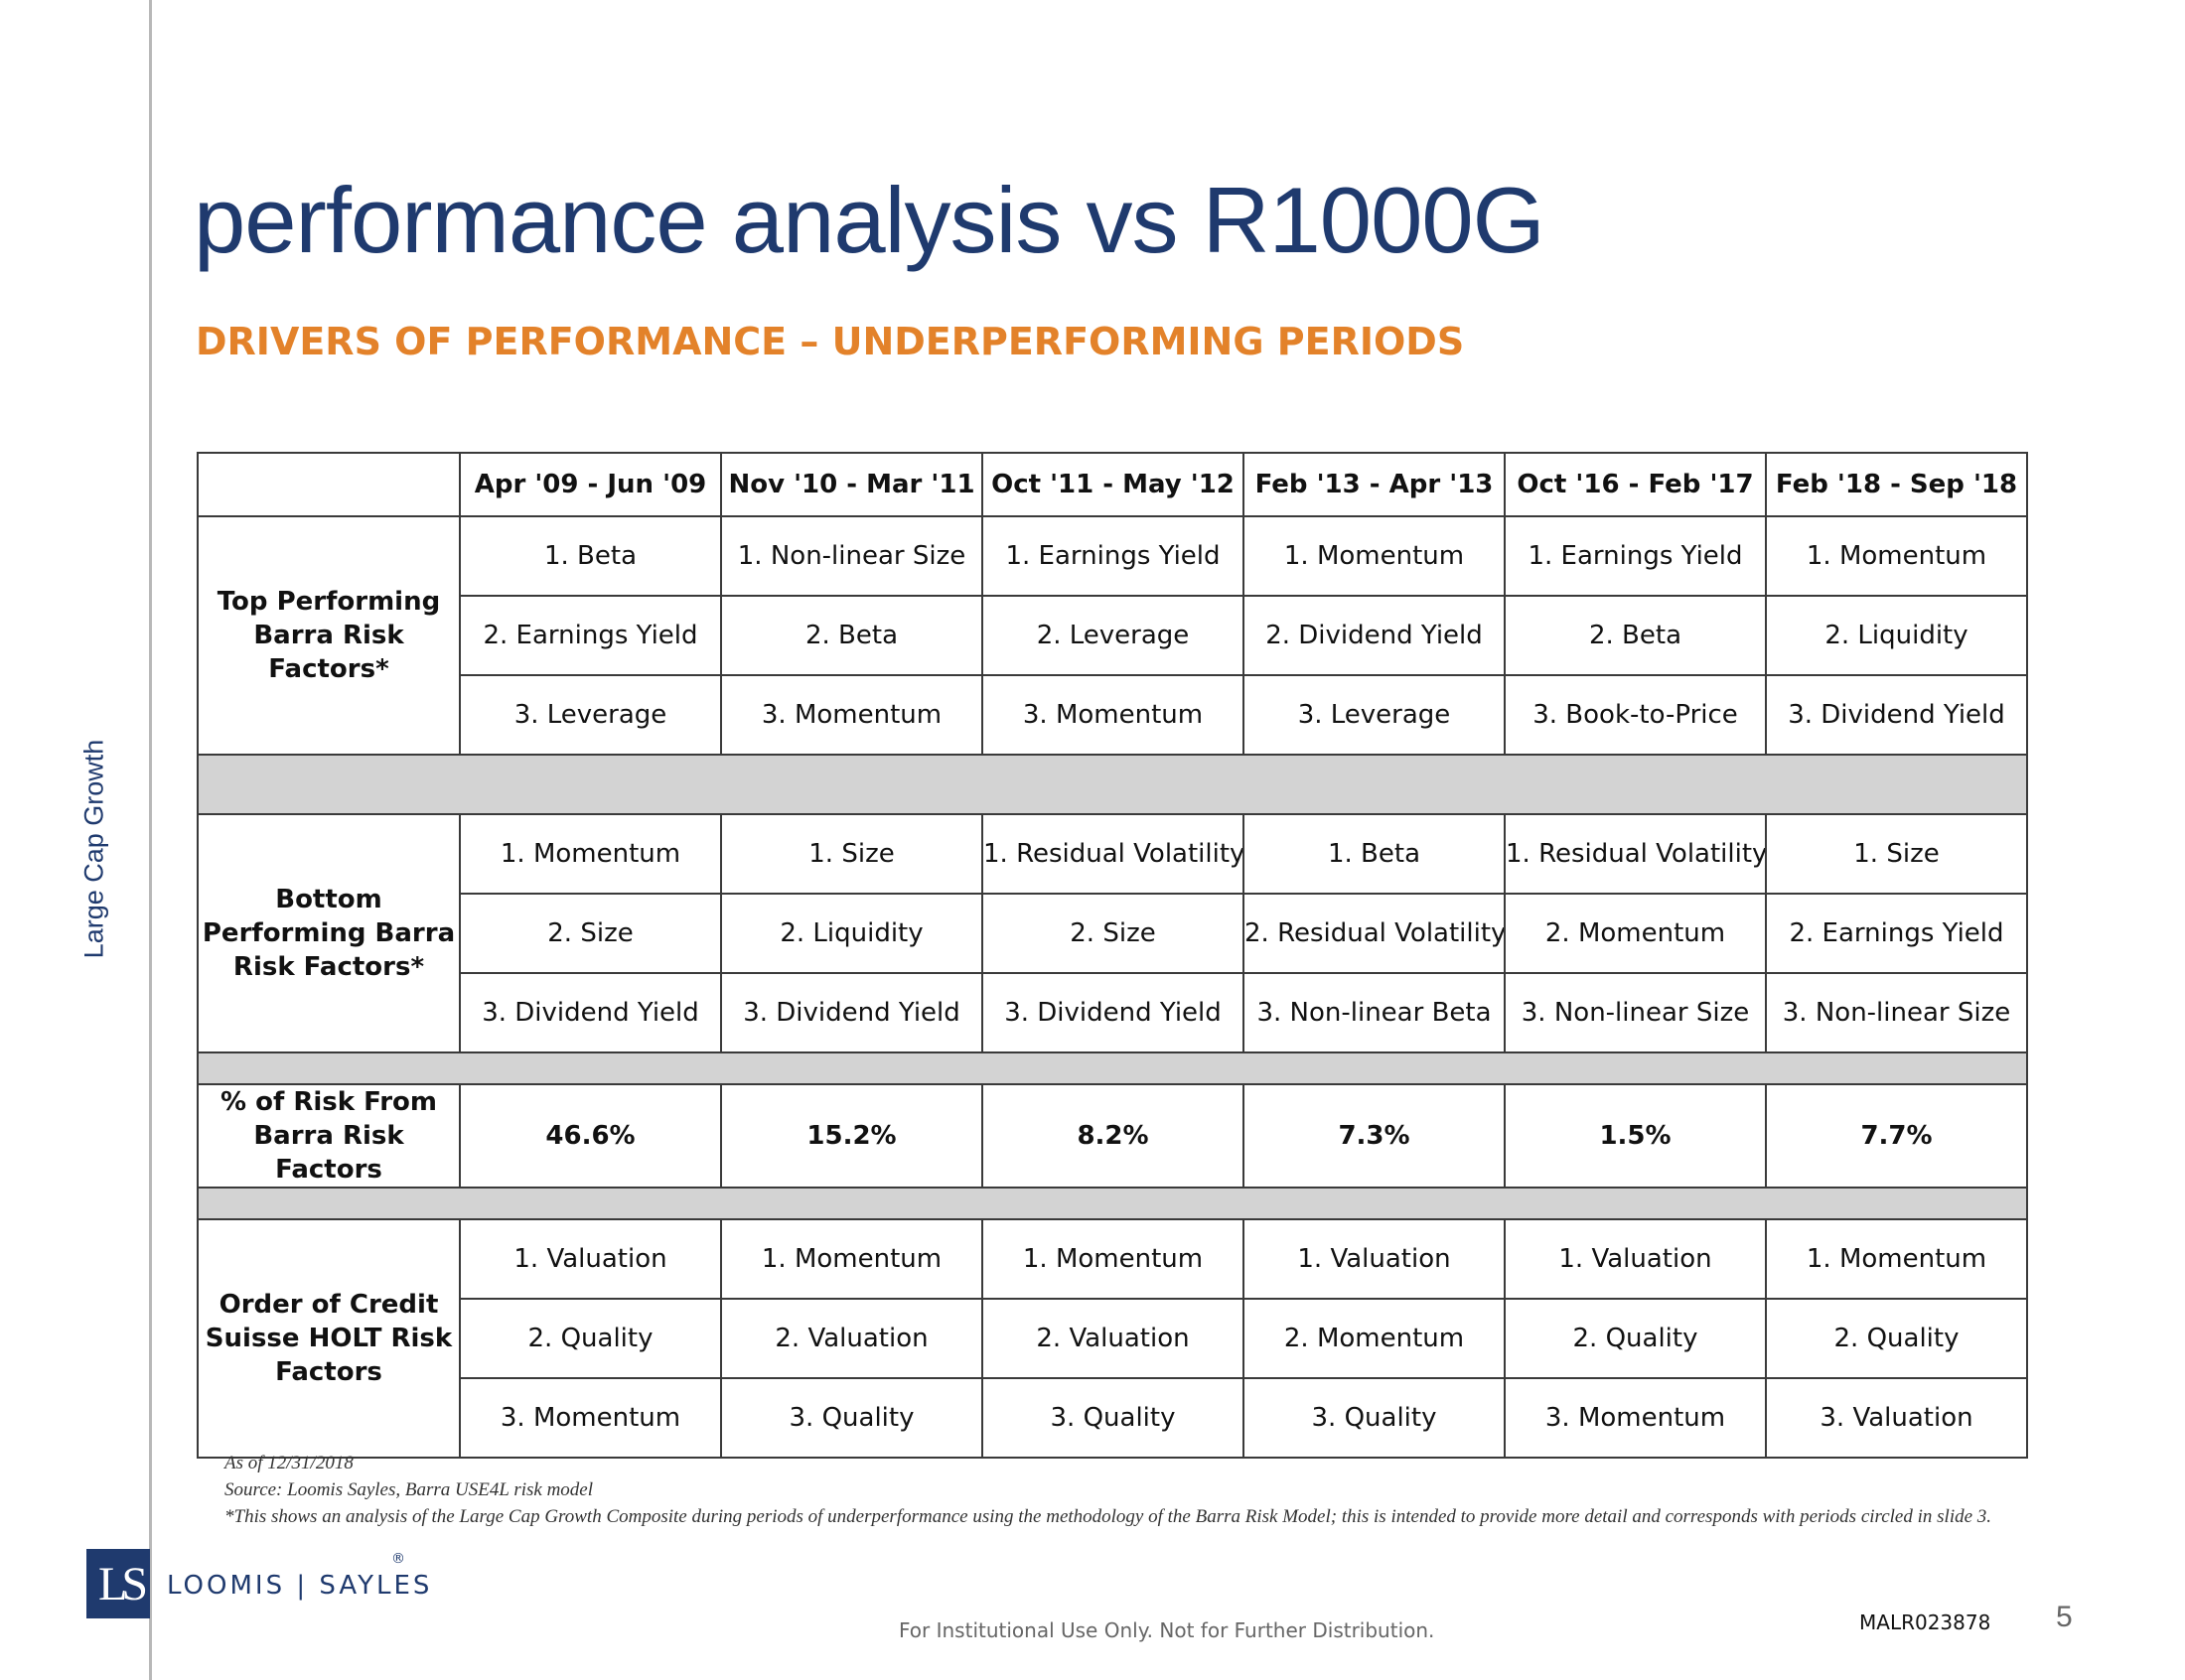  I want to click on risk-percentage-value: 7.7%, so click(1897, 1136).